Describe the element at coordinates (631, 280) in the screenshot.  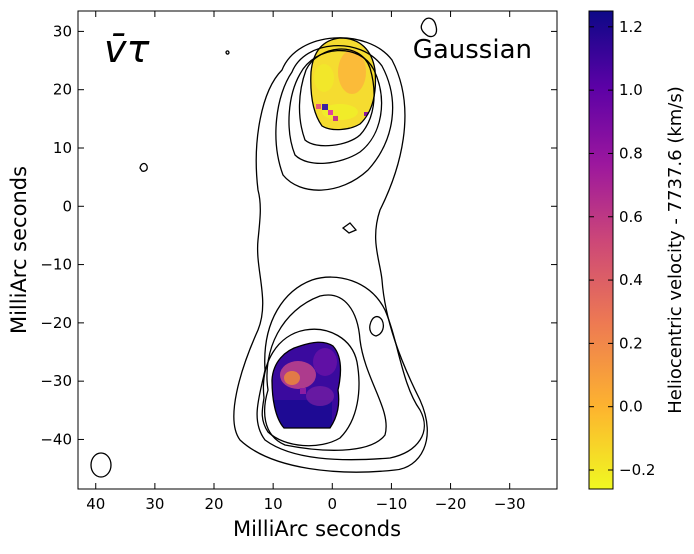
I see `colorbar-tick-label: 0.4` at that location.